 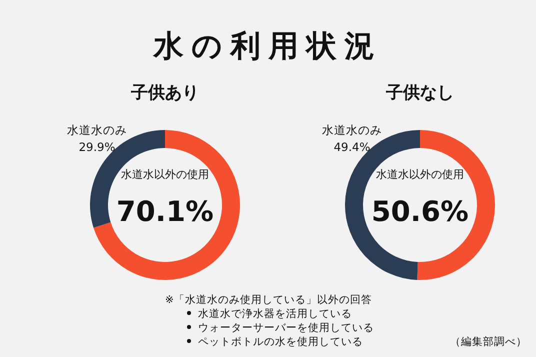 What do you see at coordinates (488, 341) in the screenshot?
I see `text: （編集部調べ）` at bounding box center [488, 341].